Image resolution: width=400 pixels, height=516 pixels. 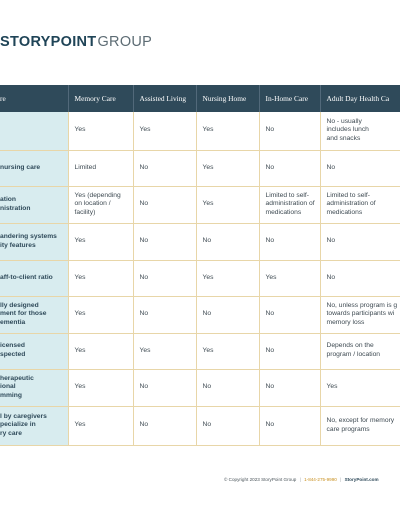 What do you see at coordinates (34, 131) in the screenshot?
I see `row-header` at bounding box center [34, 131].